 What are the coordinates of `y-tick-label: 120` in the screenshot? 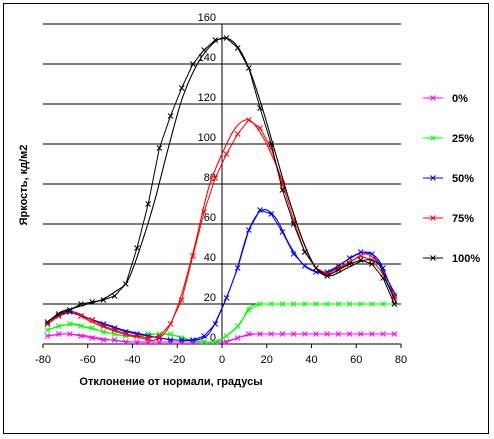 It's located at (207, 98).